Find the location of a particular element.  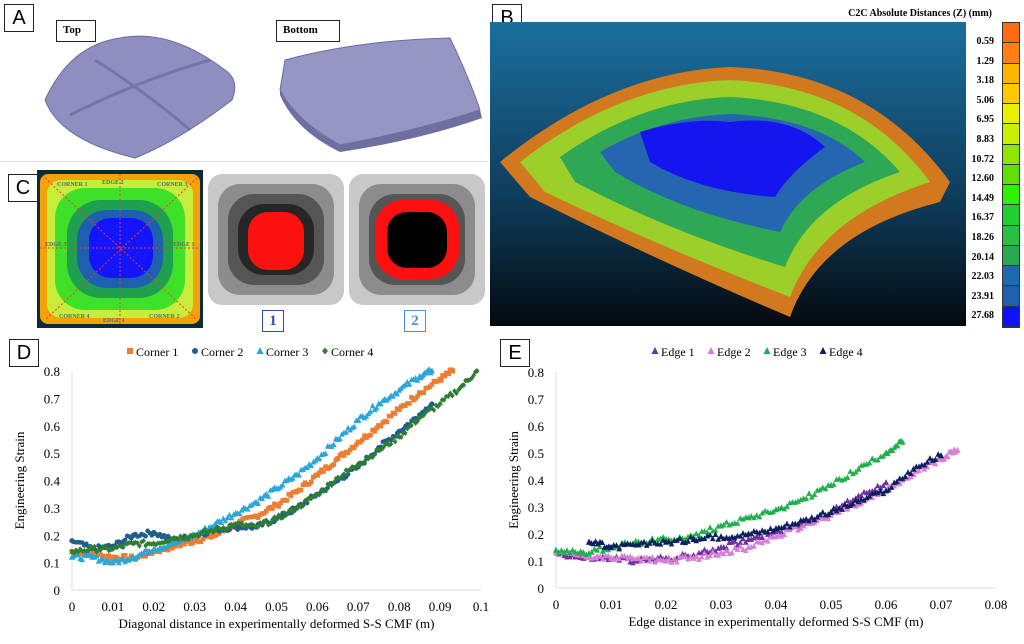

colorbar-tick: 23.91 is located at coordinates (983, 296).